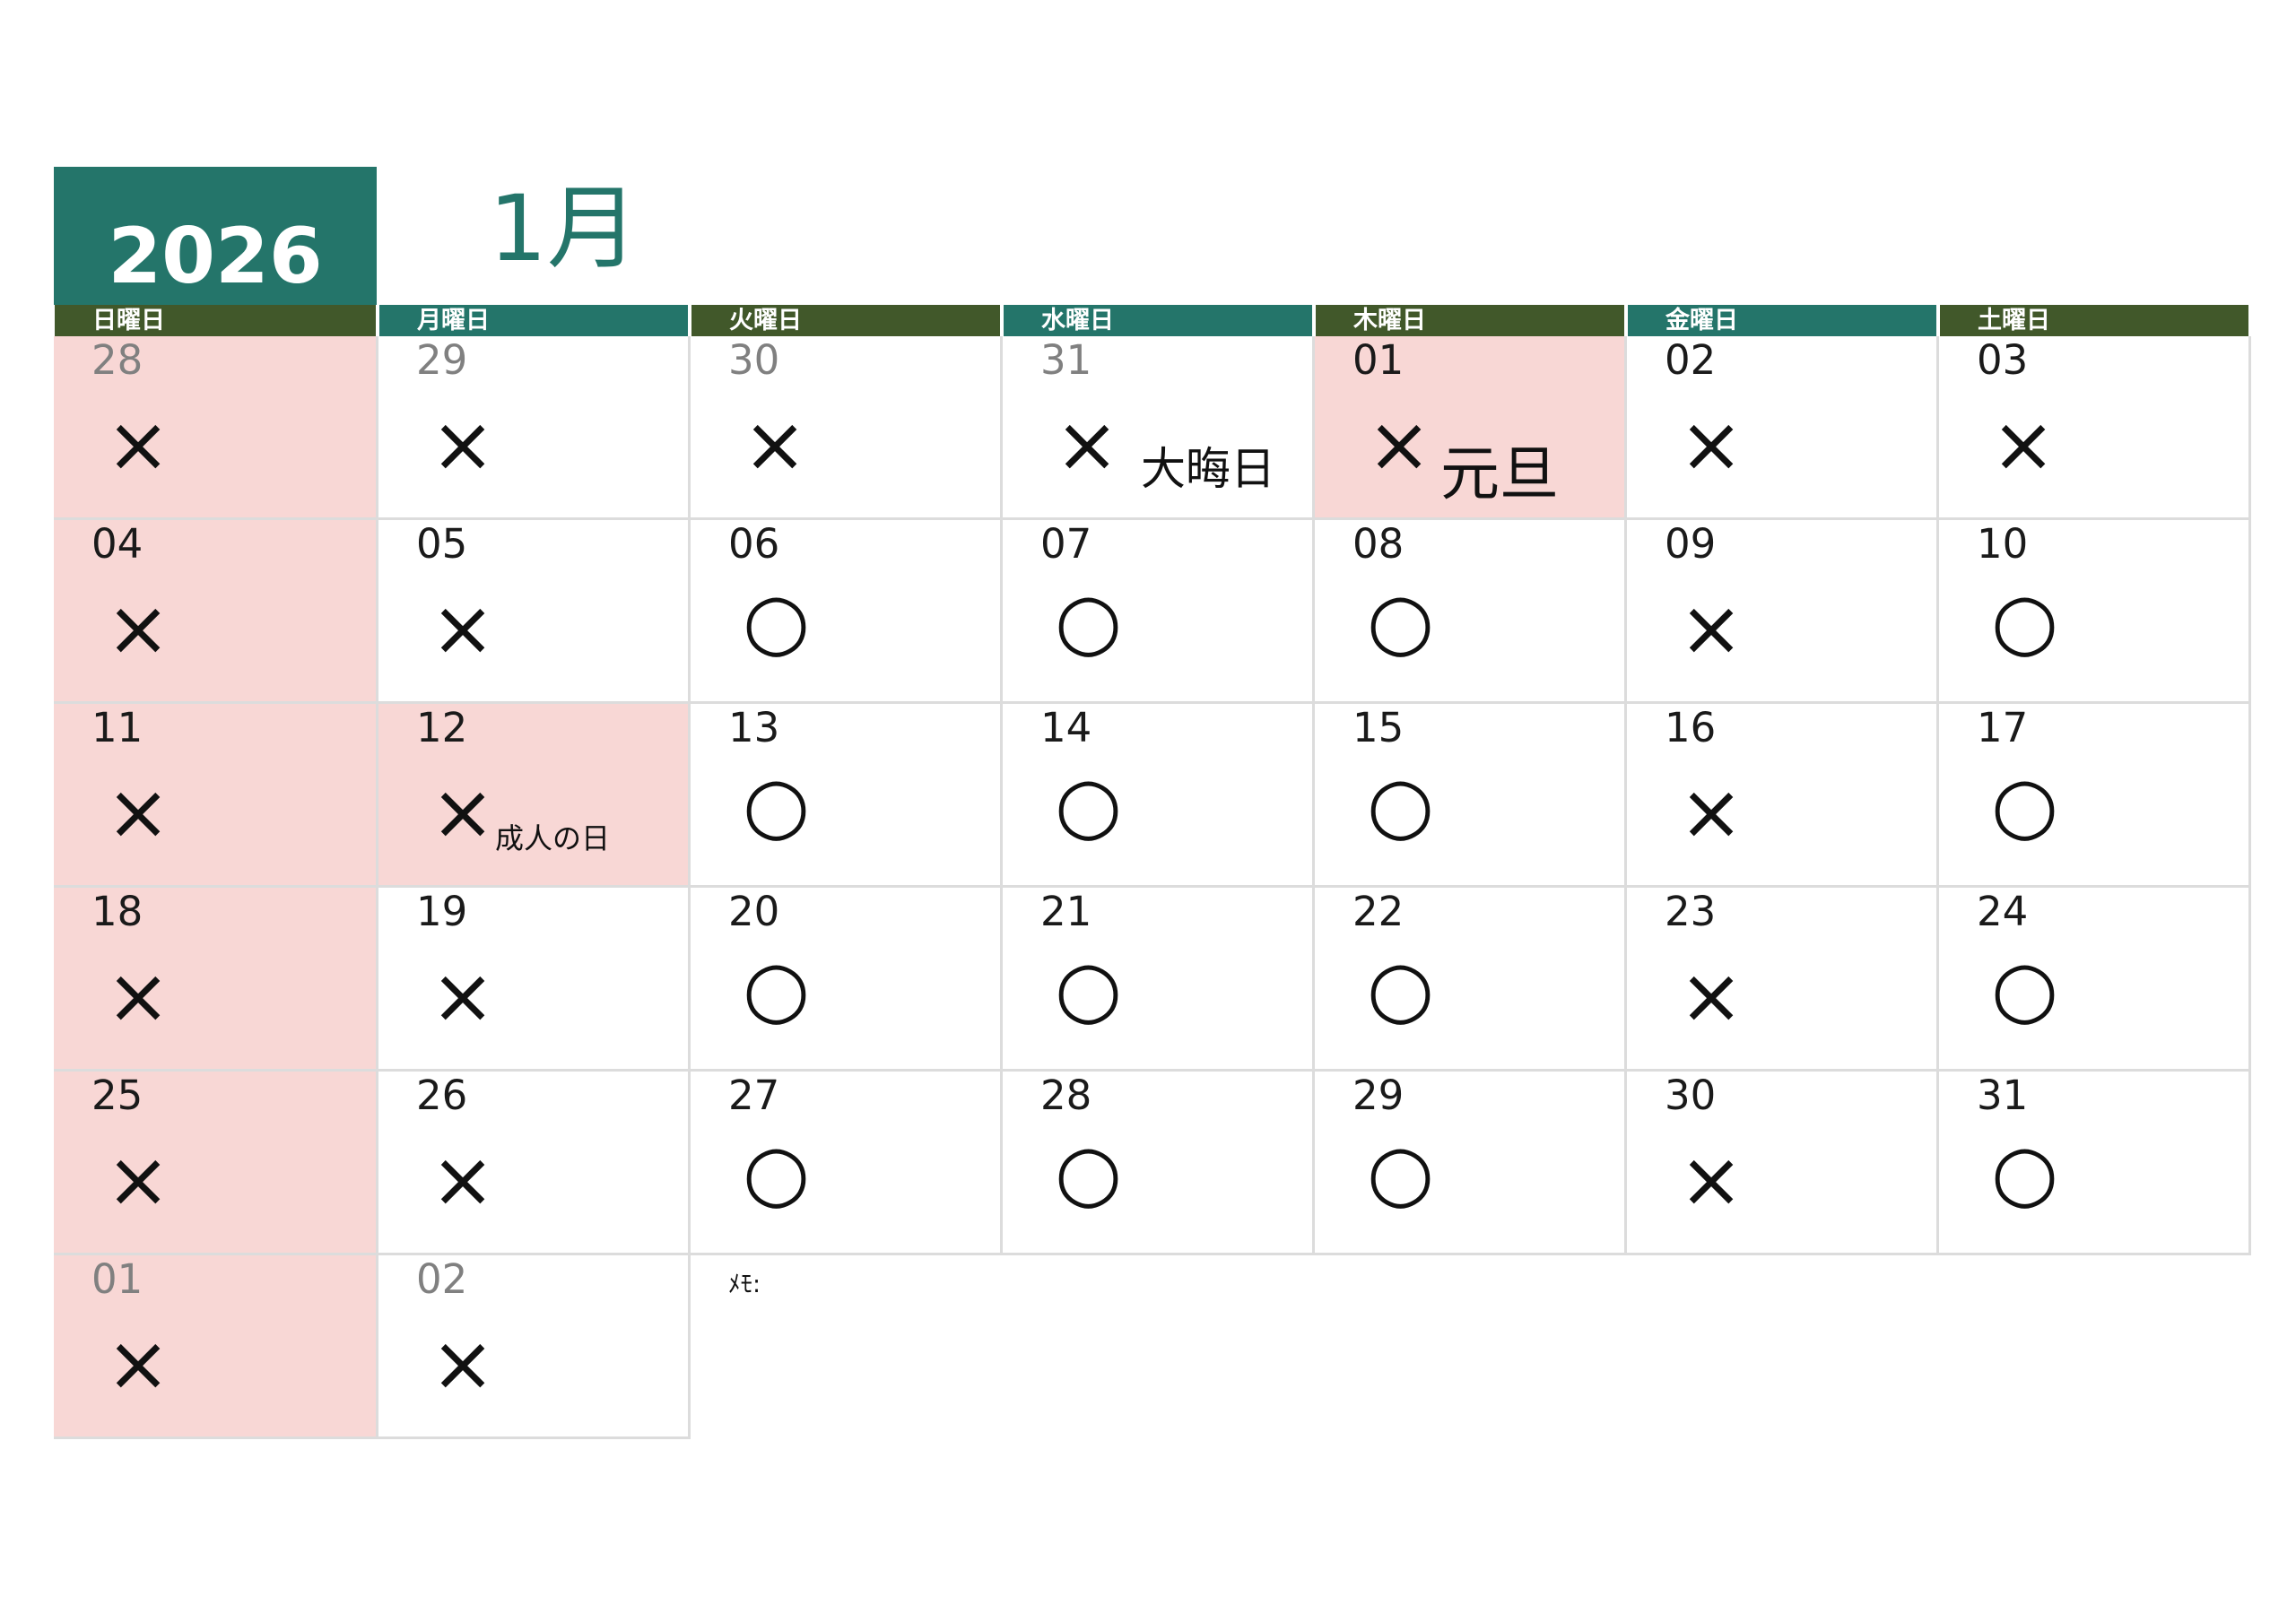 This screenshot has height=1623, width=2296. What do you see at coordinates (533, 320) in the screenshot?
I see `weekday-header-cell: 月曜日` at bounding box center [533, 320].